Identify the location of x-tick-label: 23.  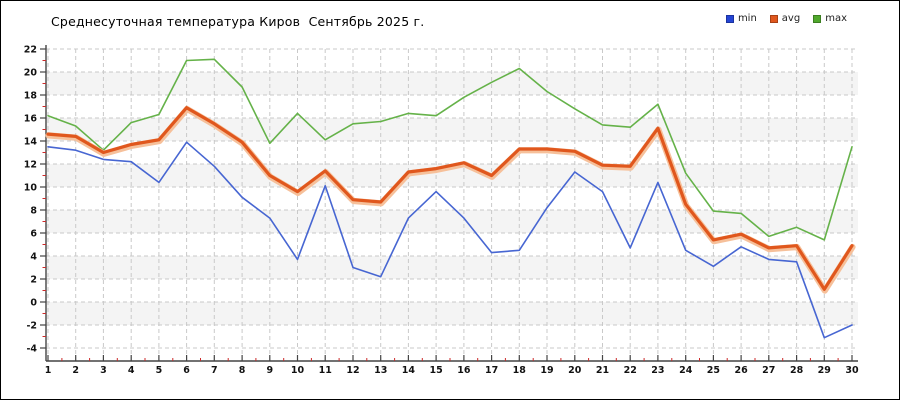
(657, 370).